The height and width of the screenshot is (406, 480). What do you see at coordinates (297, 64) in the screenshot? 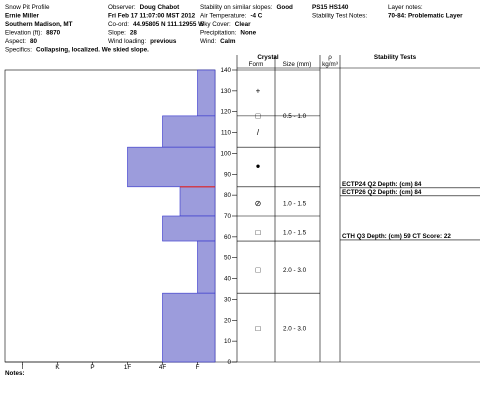
I see `column-header: Size (mm)` at bounding box center [297, 64].